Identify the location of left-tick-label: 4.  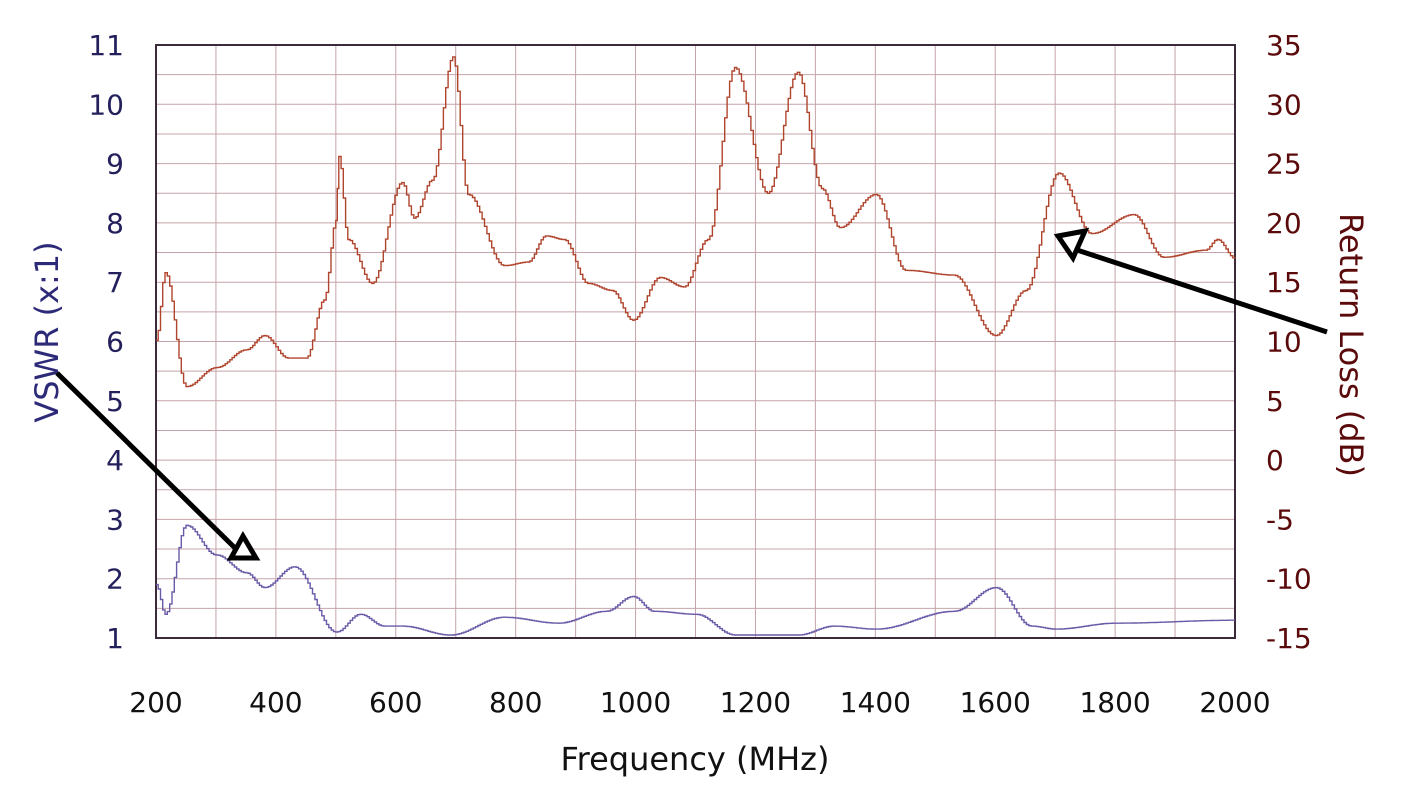
(115, 460).